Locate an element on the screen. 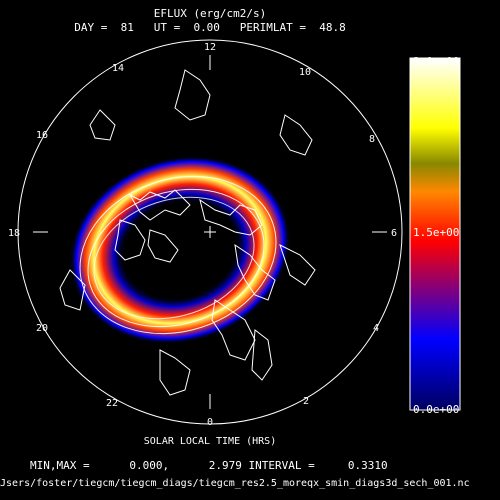 This screenshot has height=500, width=500. hour-label-22: 22 is located at coordinates (112, 403).